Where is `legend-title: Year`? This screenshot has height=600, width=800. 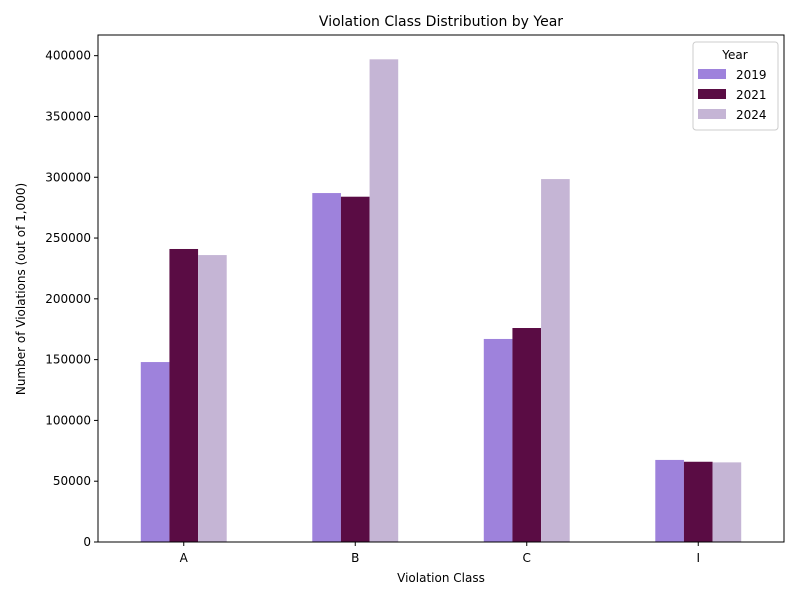 legend-title: Year is located at coordinates (734, 55).